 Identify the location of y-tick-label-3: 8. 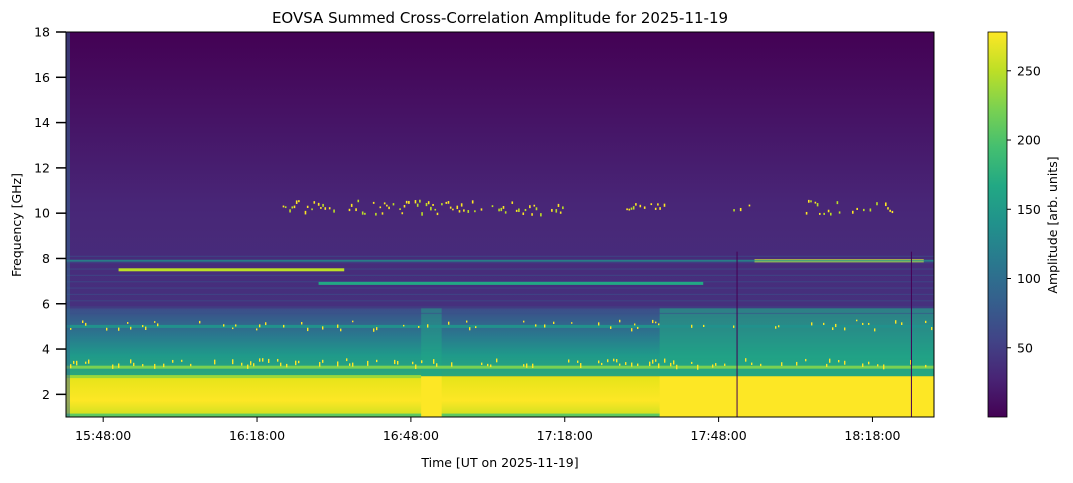
(46, 258).